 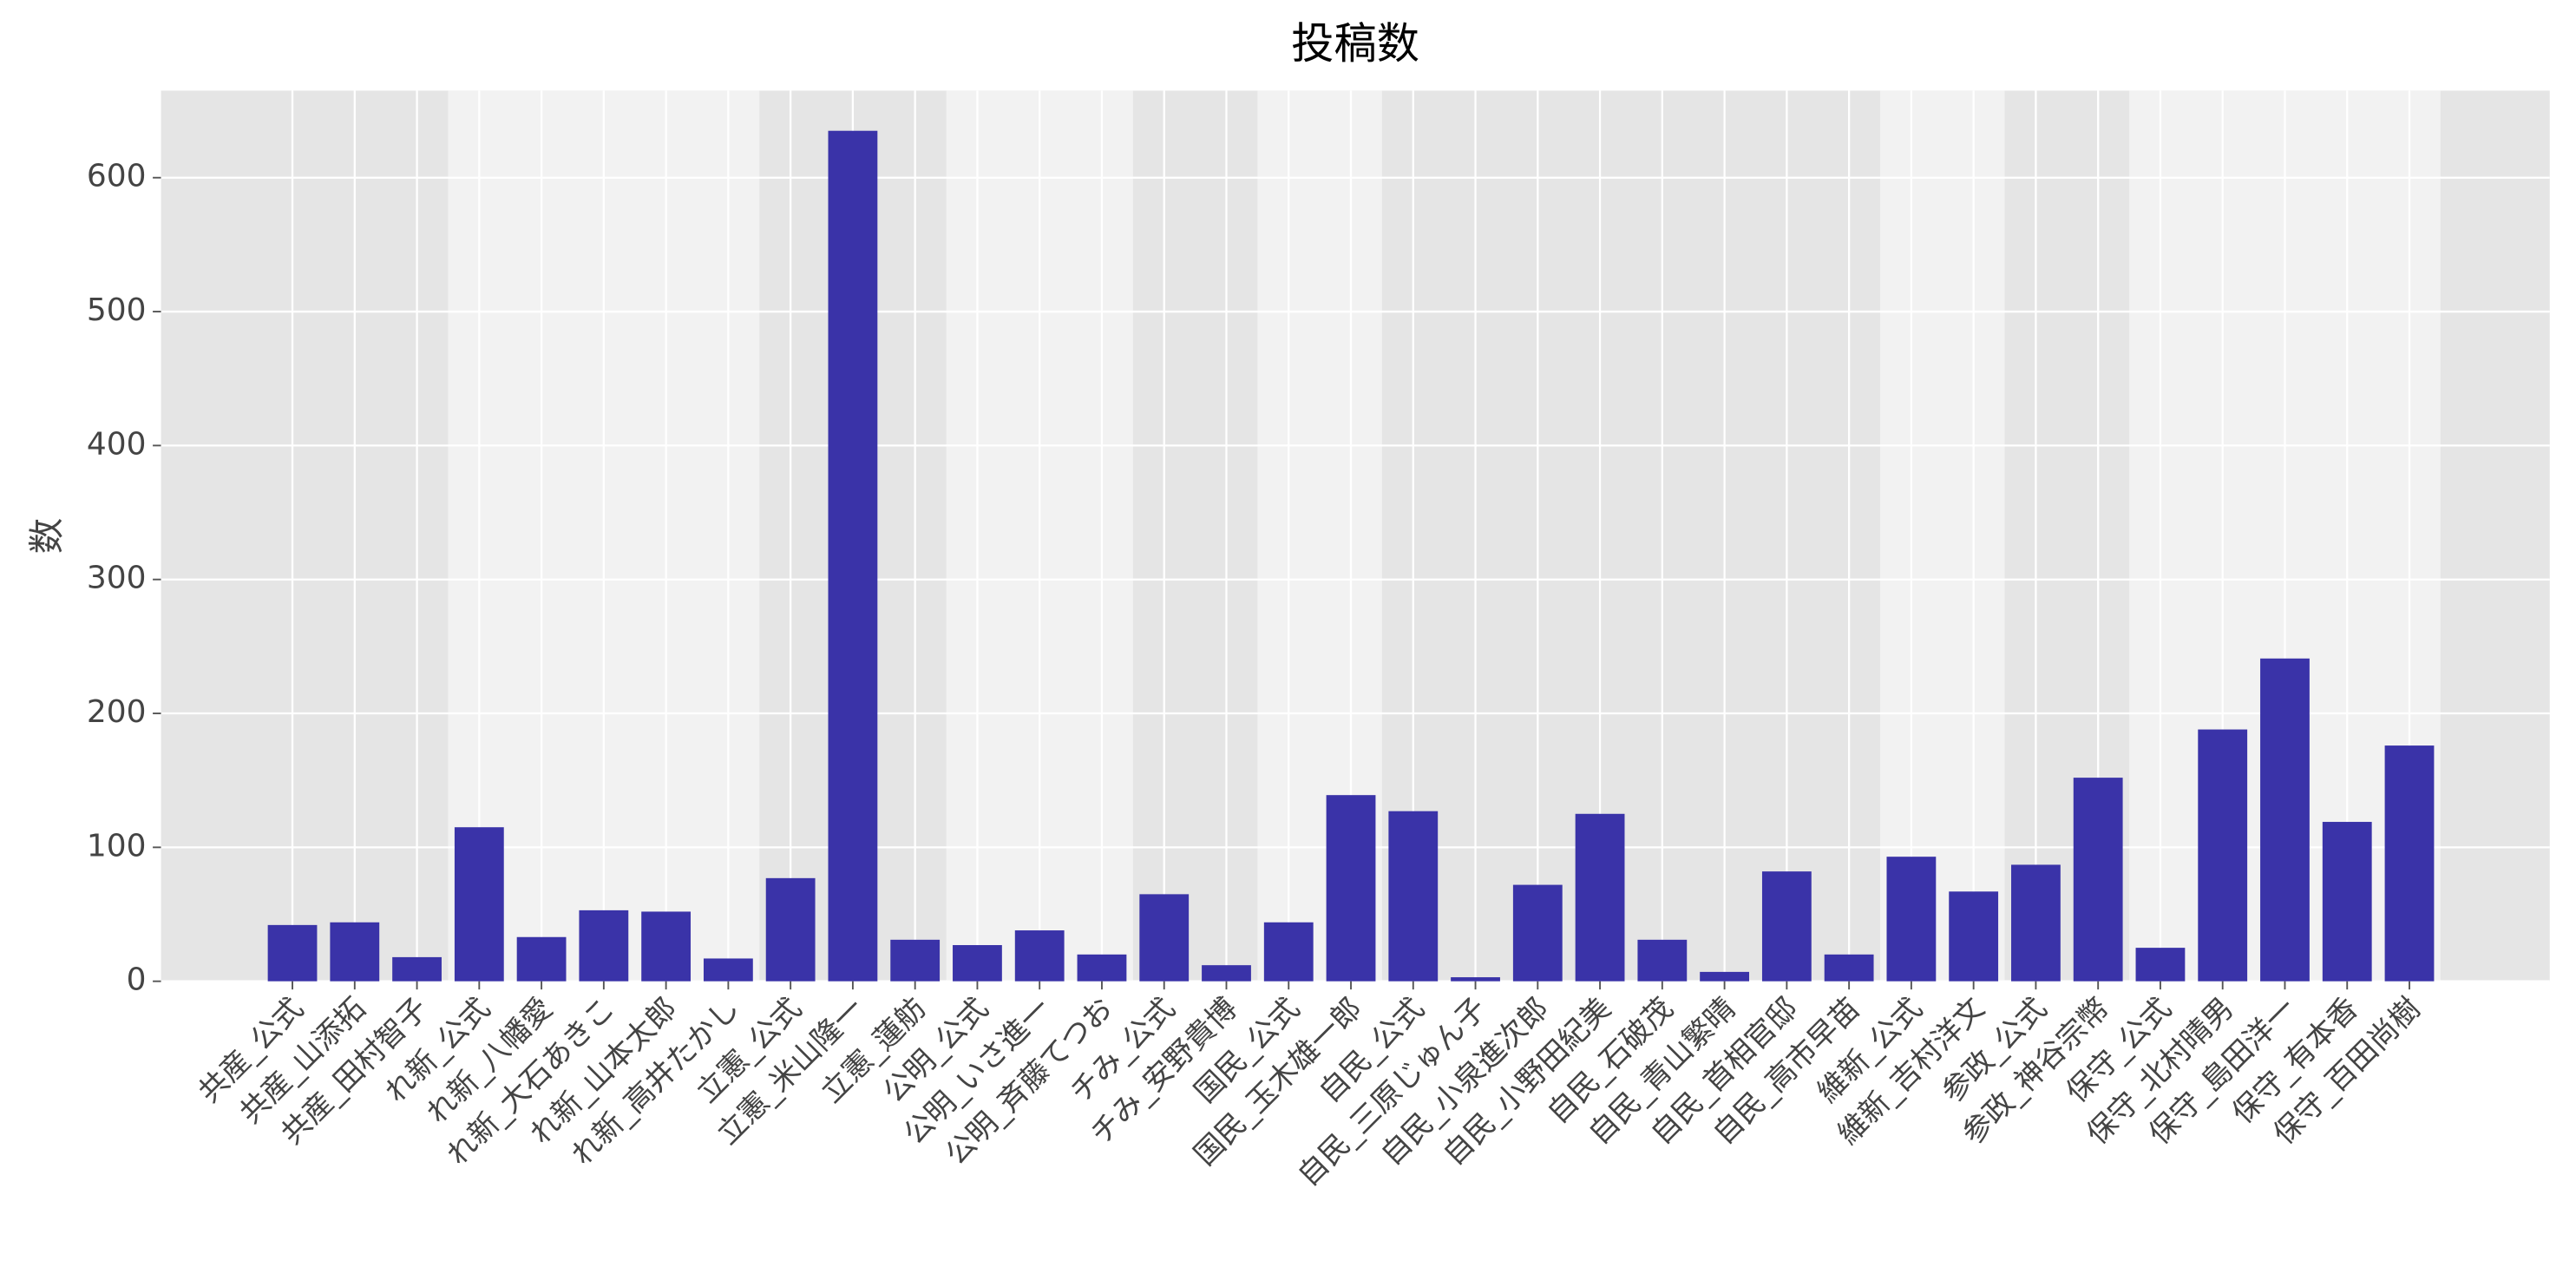 What do you see at coordinates (46, 536) in the screenshot?
I see `y-axis-label: 数` at bounding box center [46, 536].